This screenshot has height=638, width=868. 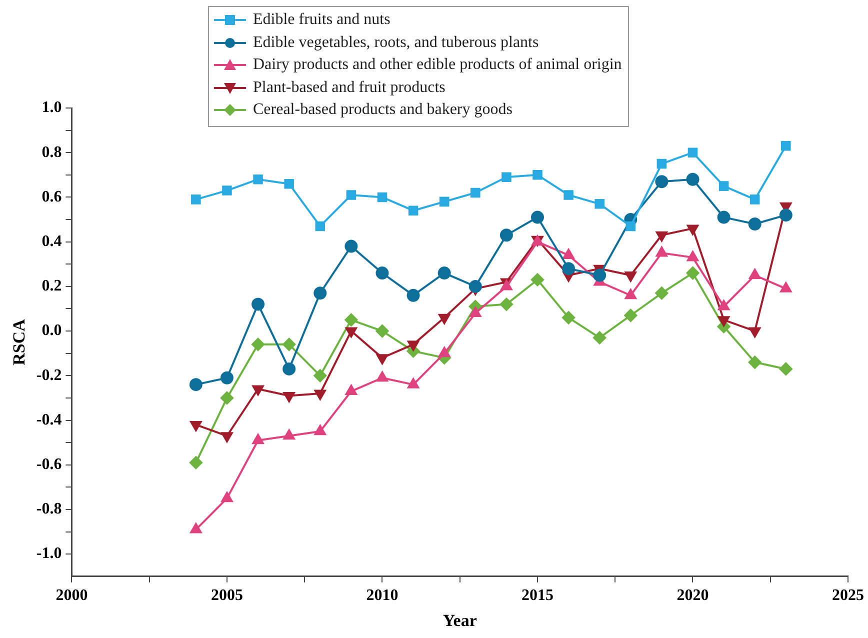 I want to click on y-tick-label: 0.6, so click(x=52, y=197).